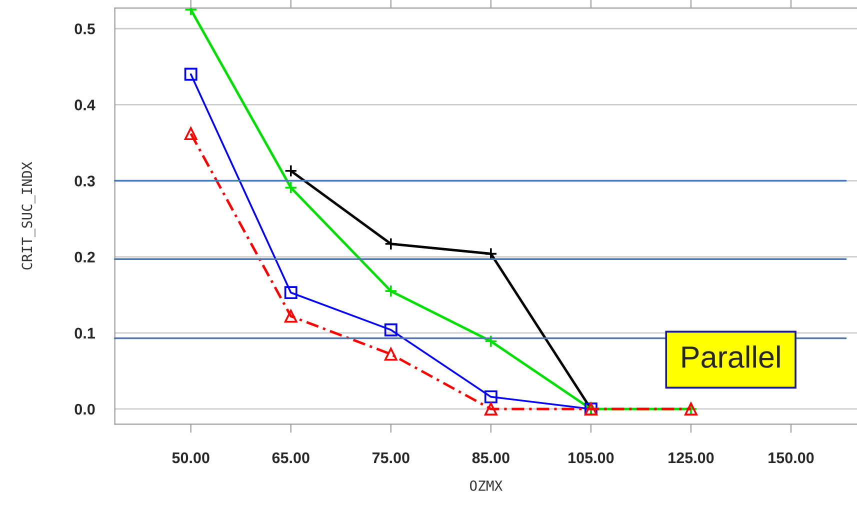 The height and width of the screenshot is (505, 857). I want to click on x-tick-label: 105.00, so click(591, 458).